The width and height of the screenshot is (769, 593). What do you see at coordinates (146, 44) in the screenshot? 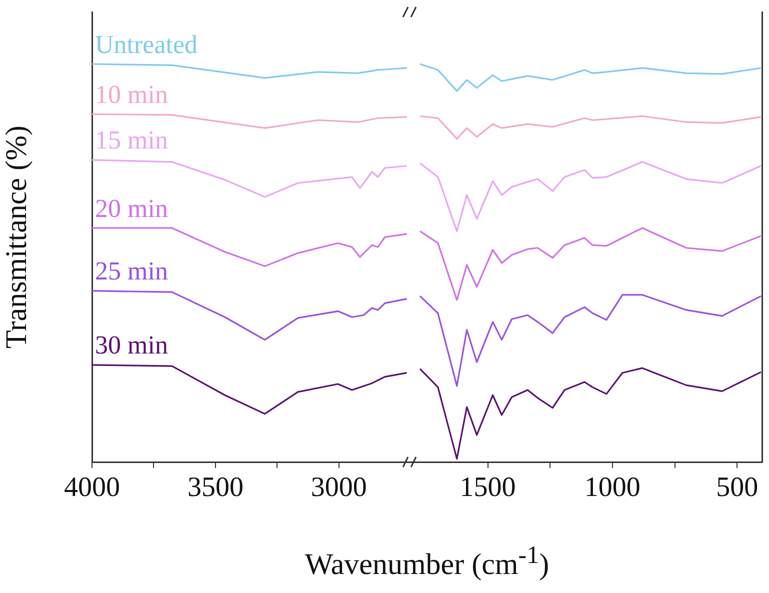
I see `series-label: Untreated` at bounding box center [146, 44].